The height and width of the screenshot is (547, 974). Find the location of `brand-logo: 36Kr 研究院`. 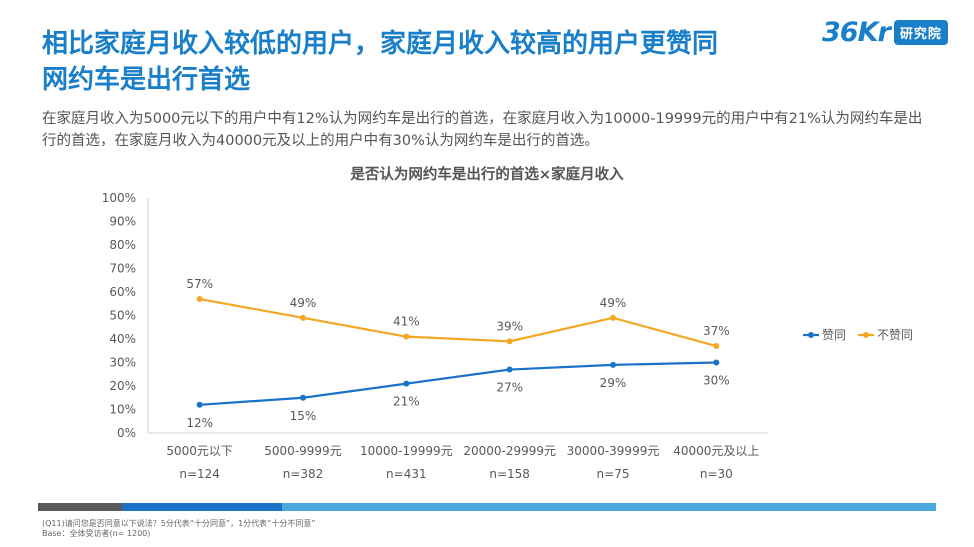

brand-logo: 36Kr 研究院 is located at coordinates (885, 32).